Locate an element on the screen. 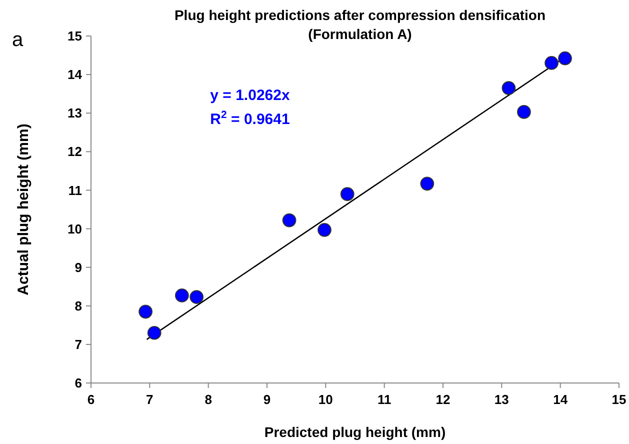 This screenshot has width=629, height=444. y-tick-label: 14 is located at coordinates (75, 74).